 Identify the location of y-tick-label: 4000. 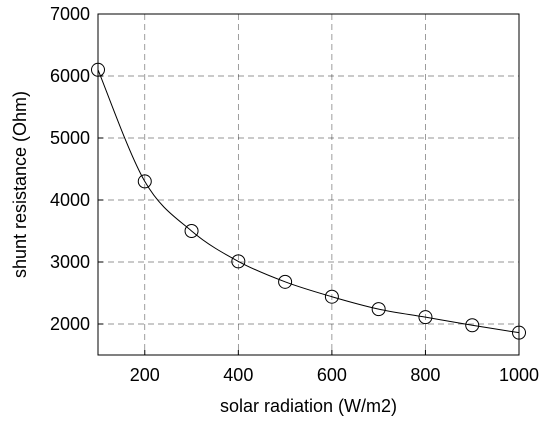
(70, 200).